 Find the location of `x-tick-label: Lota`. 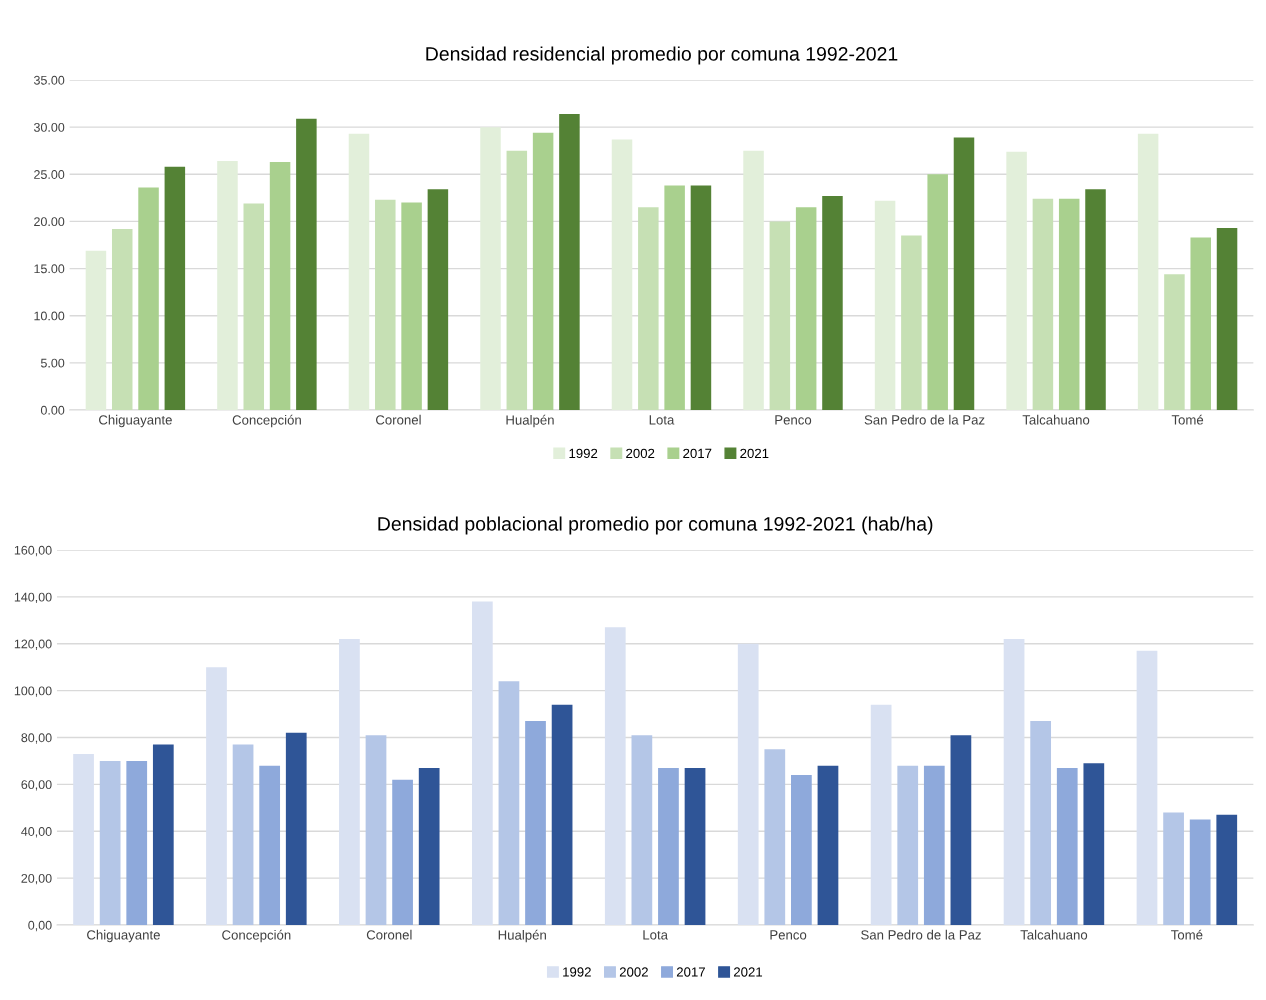

x-tick-label: Lota is located at coordinates (662, 420).